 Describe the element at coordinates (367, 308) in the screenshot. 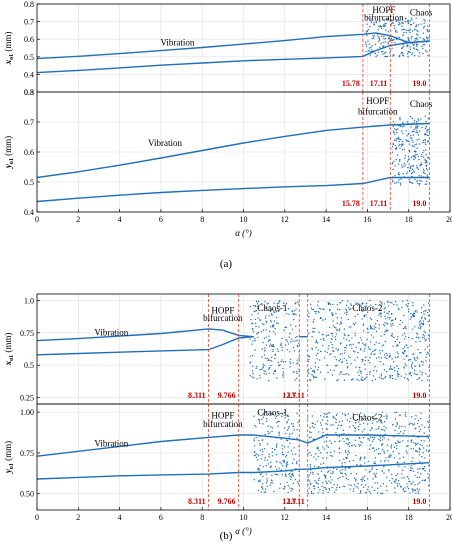

I see `b-top-annotation: Chaos-2` at that location.